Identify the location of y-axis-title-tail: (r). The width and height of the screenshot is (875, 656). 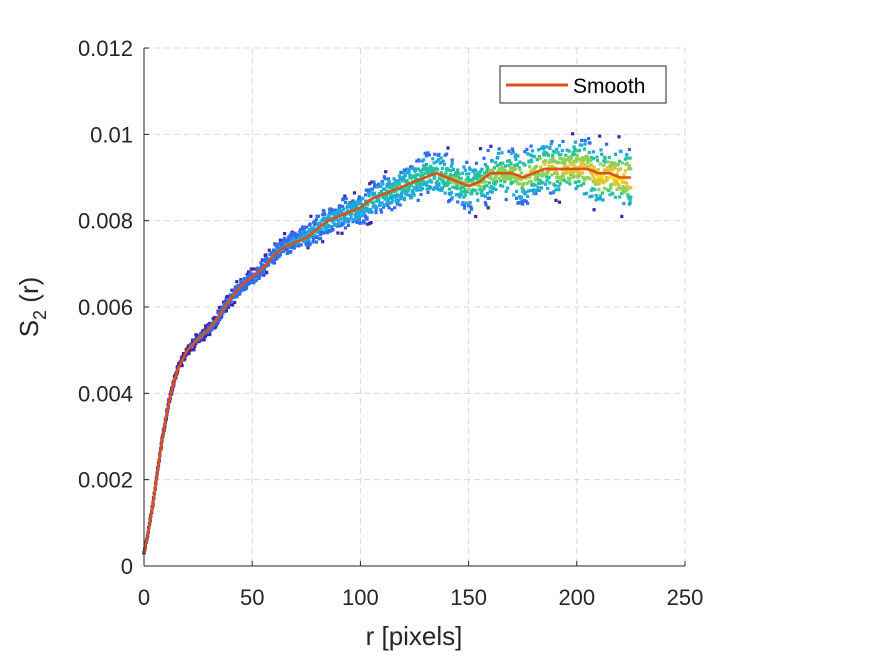
(29, 293).